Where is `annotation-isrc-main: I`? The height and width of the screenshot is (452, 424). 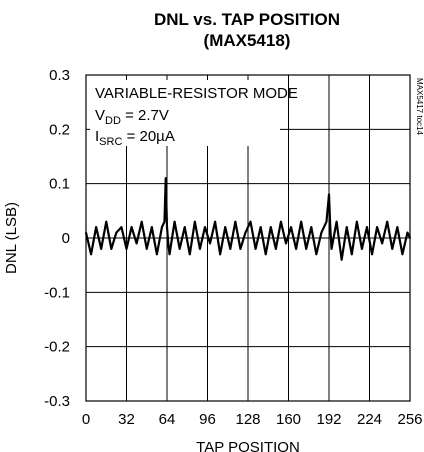
annotation-isrc-main: I is located at coordinates (97, 136).